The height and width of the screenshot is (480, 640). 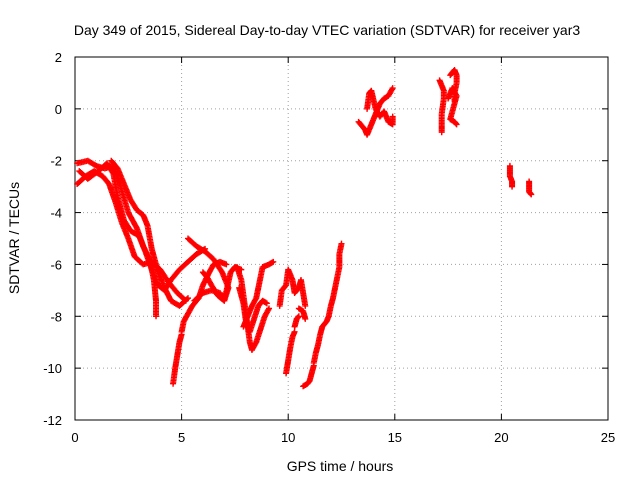 What do you see at coordinates (56, 264) in the screenshot?
I see `y-tick-label: -6` at bounding box center [56, 264].